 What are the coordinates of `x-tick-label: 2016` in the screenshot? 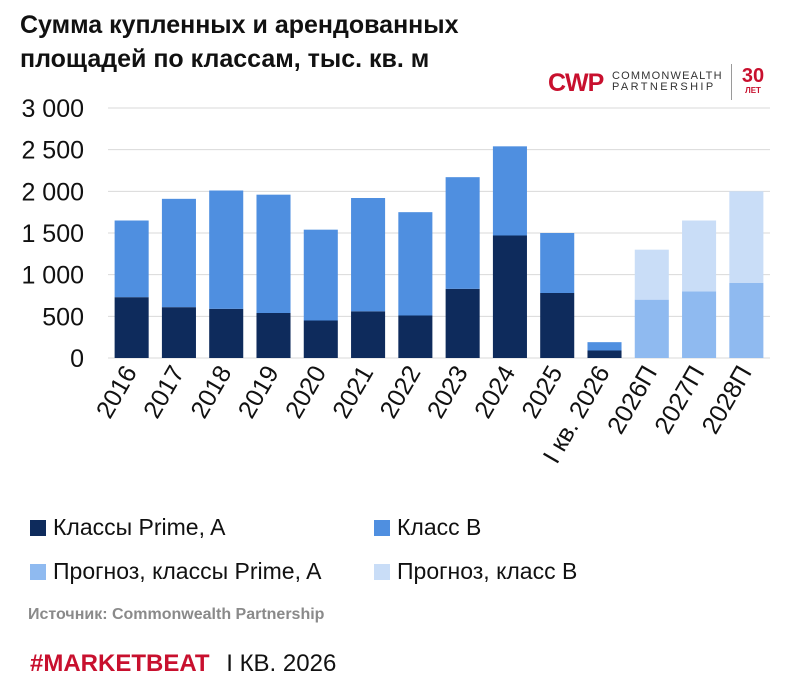 It's located at (117, 392).